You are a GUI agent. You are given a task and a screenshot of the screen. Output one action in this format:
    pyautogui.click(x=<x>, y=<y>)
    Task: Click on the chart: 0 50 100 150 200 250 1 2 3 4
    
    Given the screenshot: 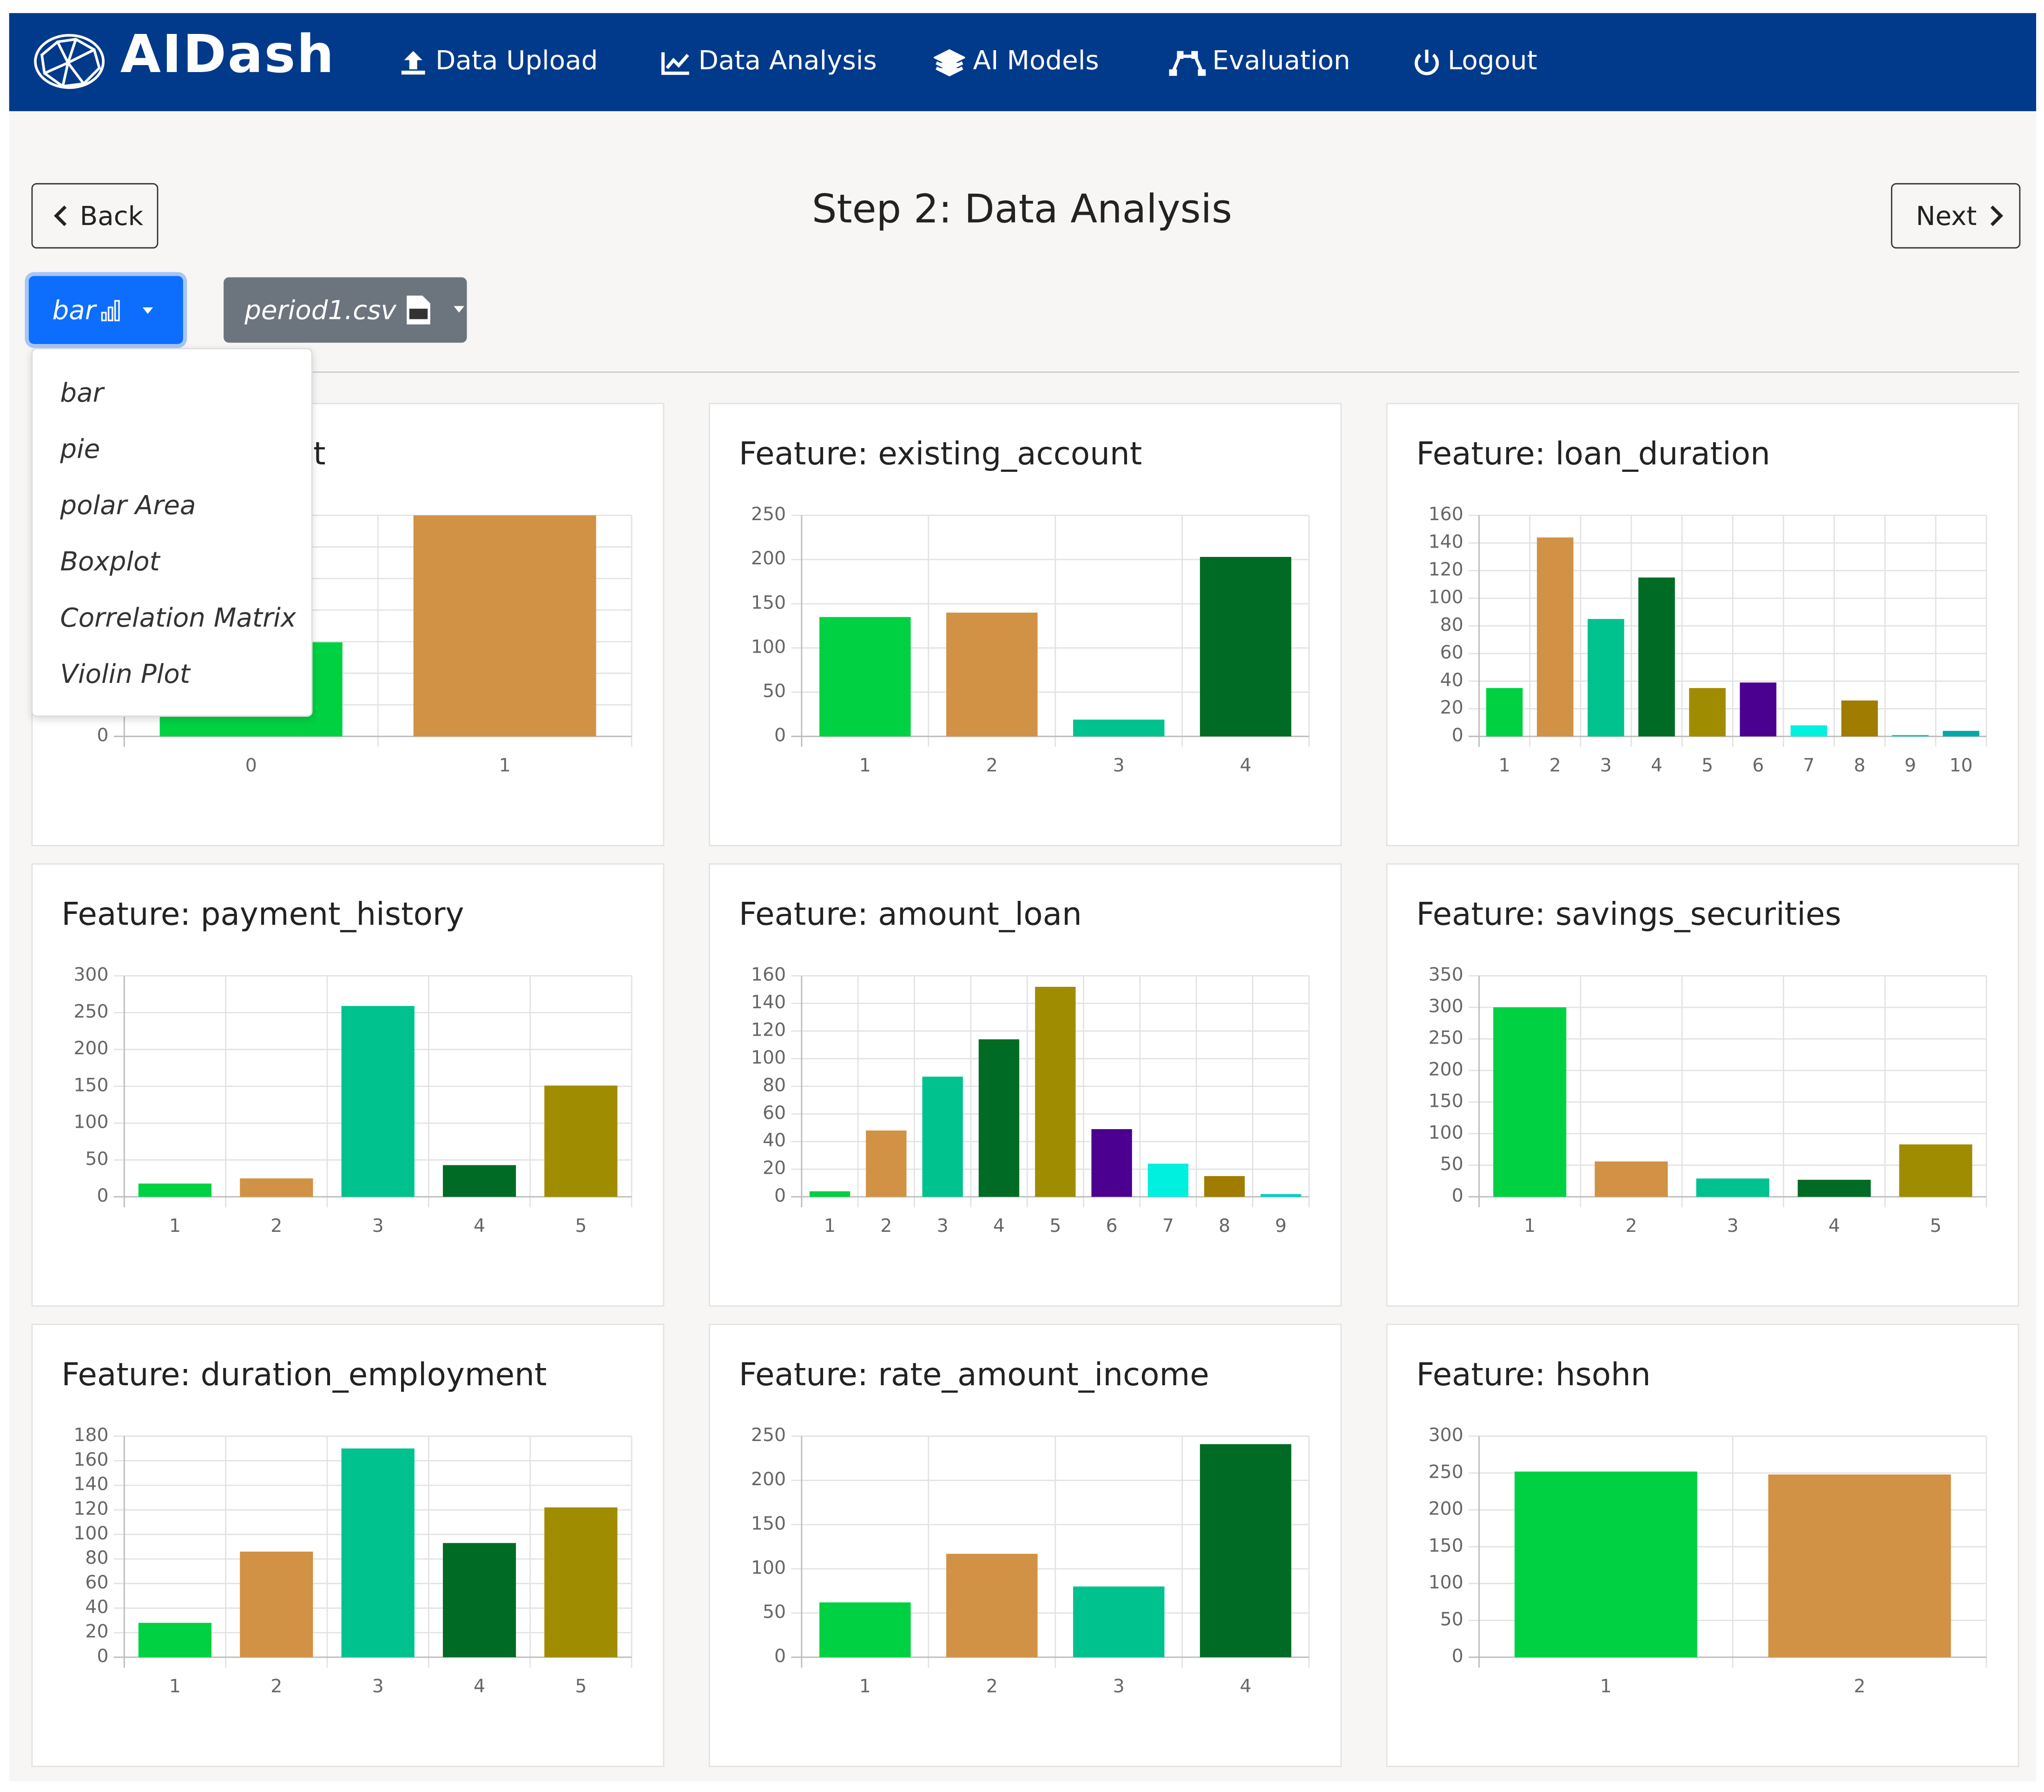 What is the action you would take?
    pyautogui.click(x=1030, y=1560)
    